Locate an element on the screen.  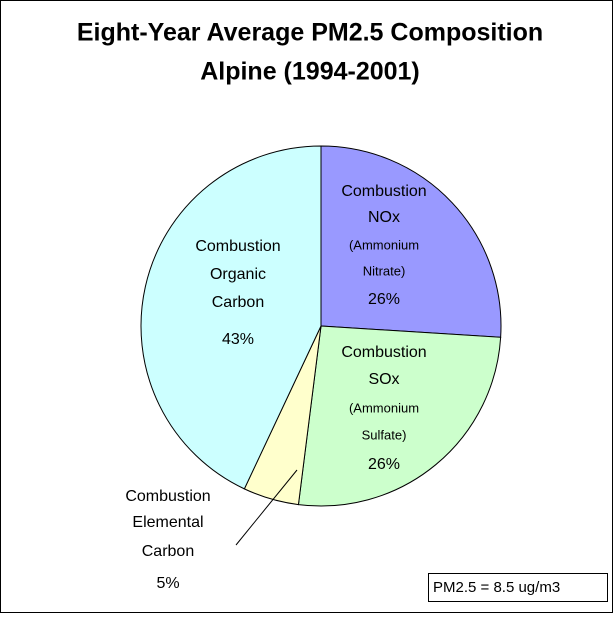
slice-label: Organic is located at coordinates (238, 274).